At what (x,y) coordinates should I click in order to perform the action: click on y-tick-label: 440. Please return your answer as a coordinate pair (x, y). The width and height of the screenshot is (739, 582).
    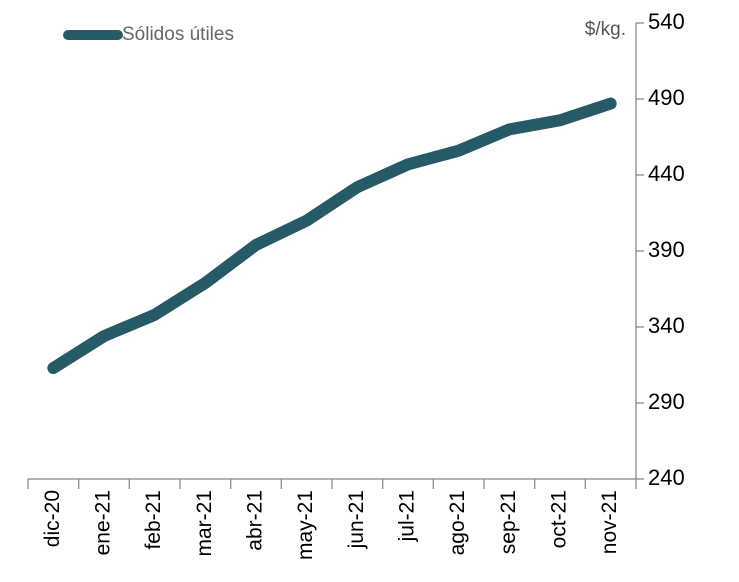
    Looking at the image, I should click on (666, 173).